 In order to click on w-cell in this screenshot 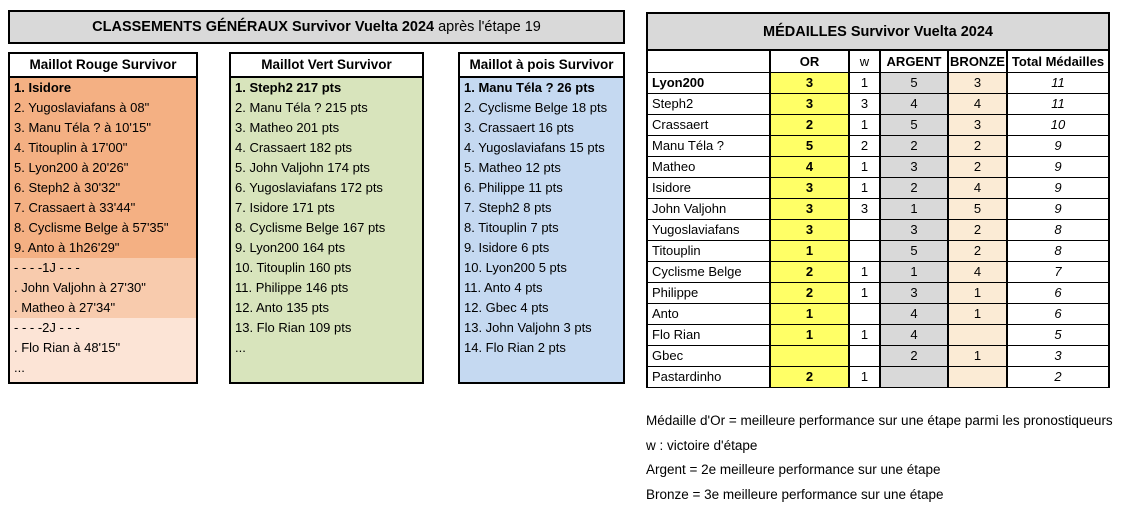, I will do `click(864, 355)`.